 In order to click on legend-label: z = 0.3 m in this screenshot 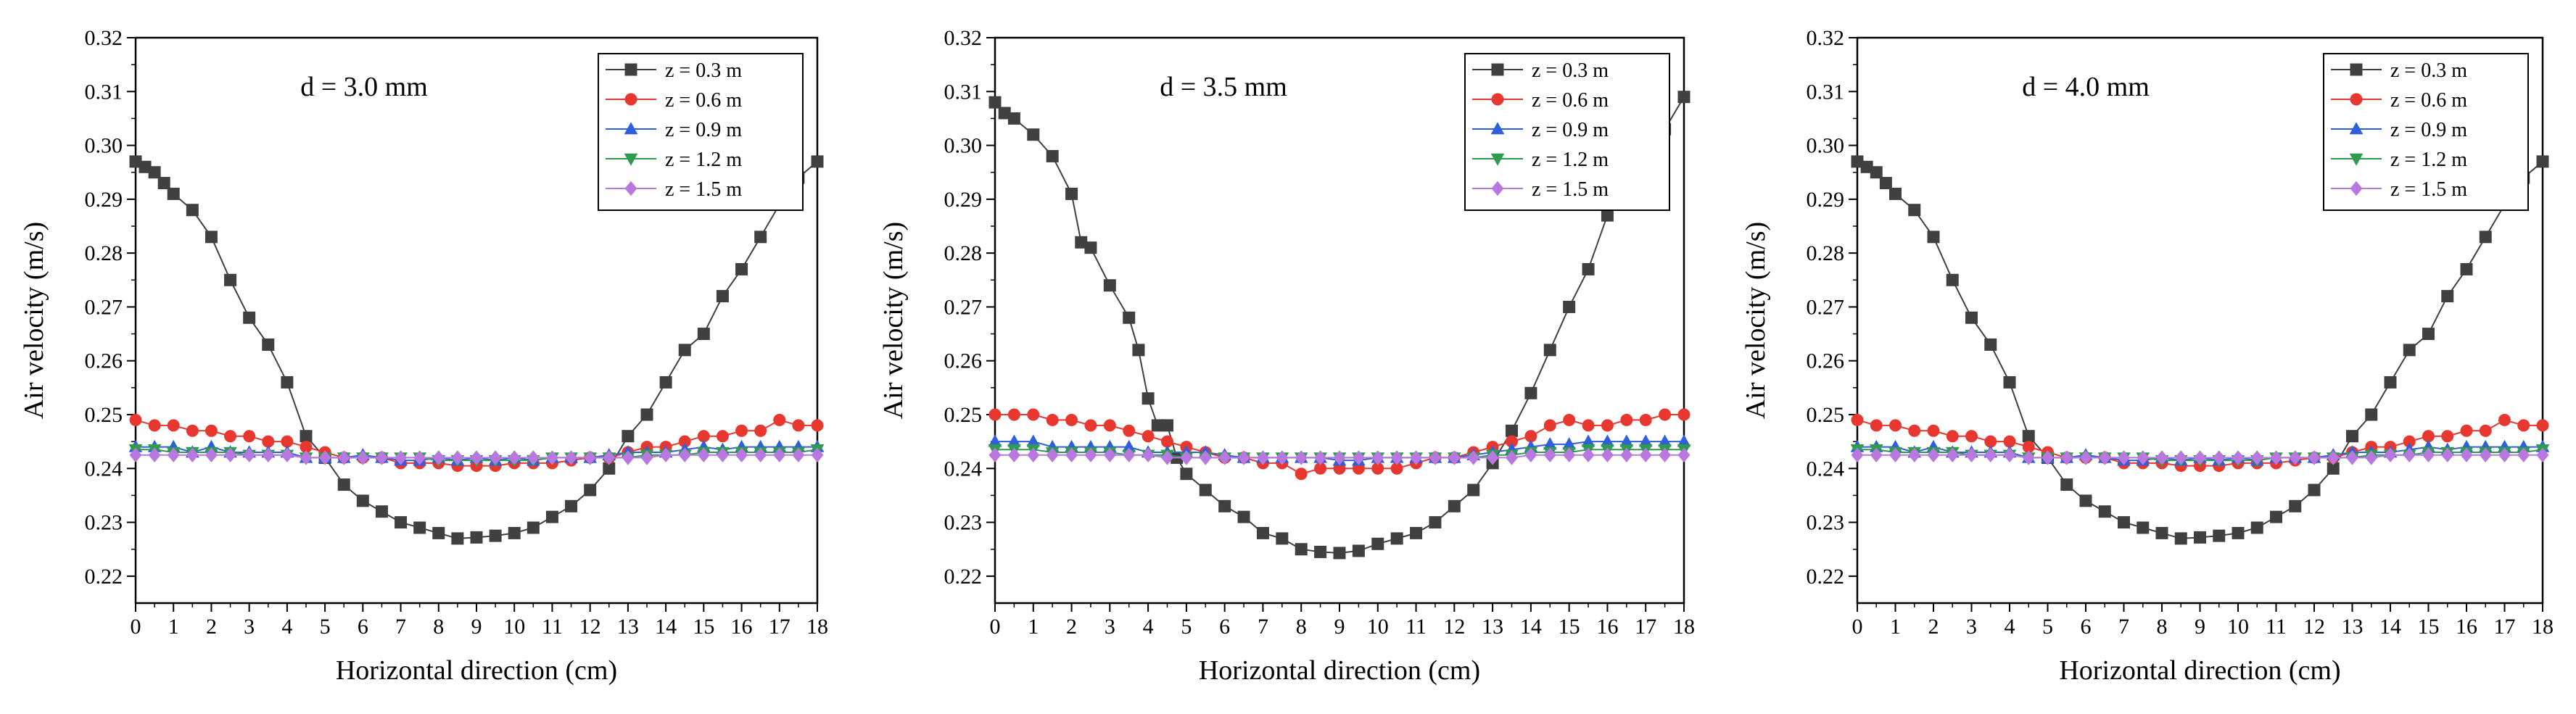, I will do `click(703, 70)`.